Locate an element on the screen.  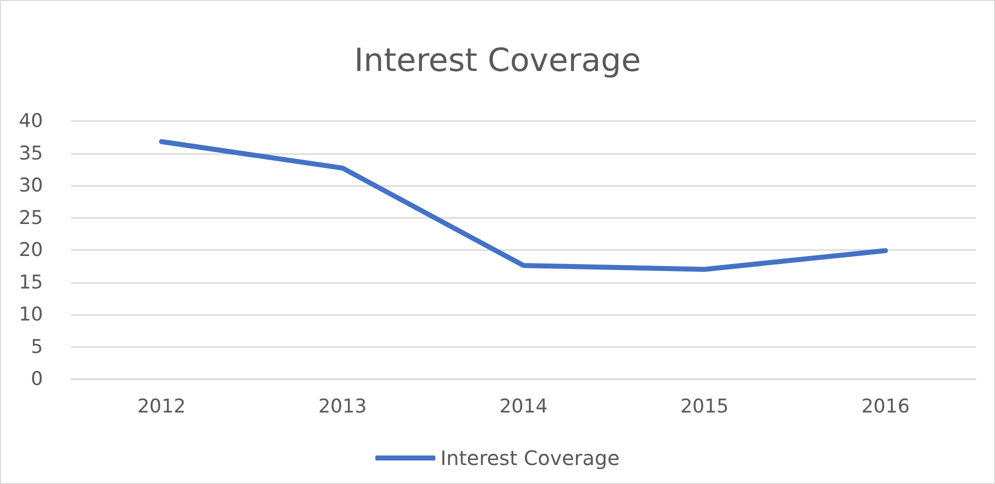
y-tick-label: 0 is located at coordinates (36, 379).